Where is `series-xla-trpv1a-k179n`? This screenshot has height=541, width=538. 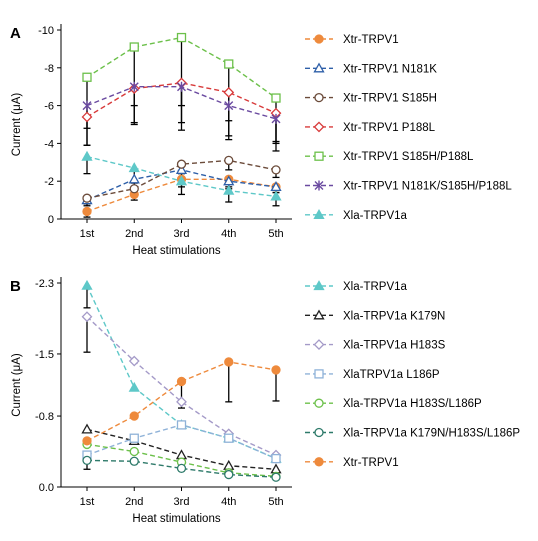
series-xla-trpv1a-k179n is located at coordinates (181, 448).